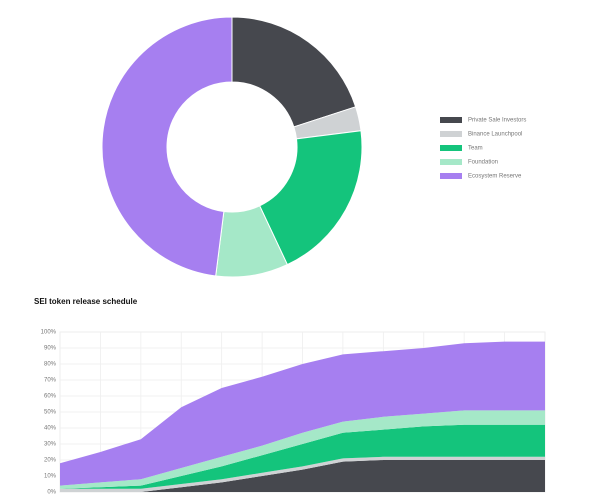 The width and height of the screenshot is (605, 498). I want to click on y-tick-label: 10%, so click(50, 477).